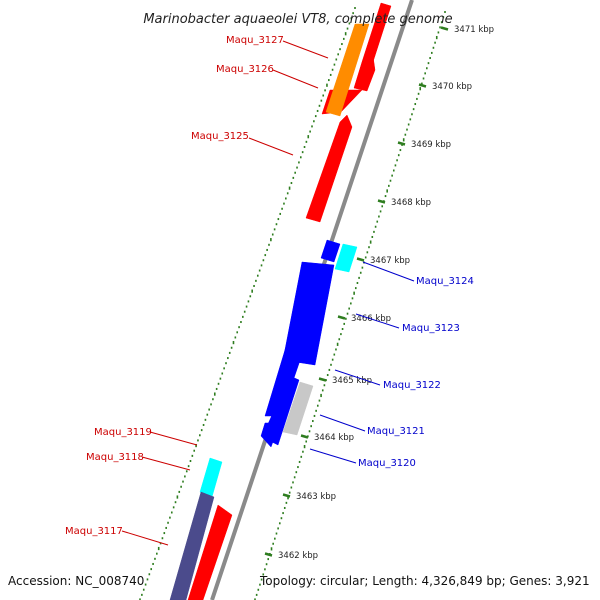  Describe the element at coordinates (255, 40) in the screenshot. I see `gene-label: Maqu_3127` at that location.